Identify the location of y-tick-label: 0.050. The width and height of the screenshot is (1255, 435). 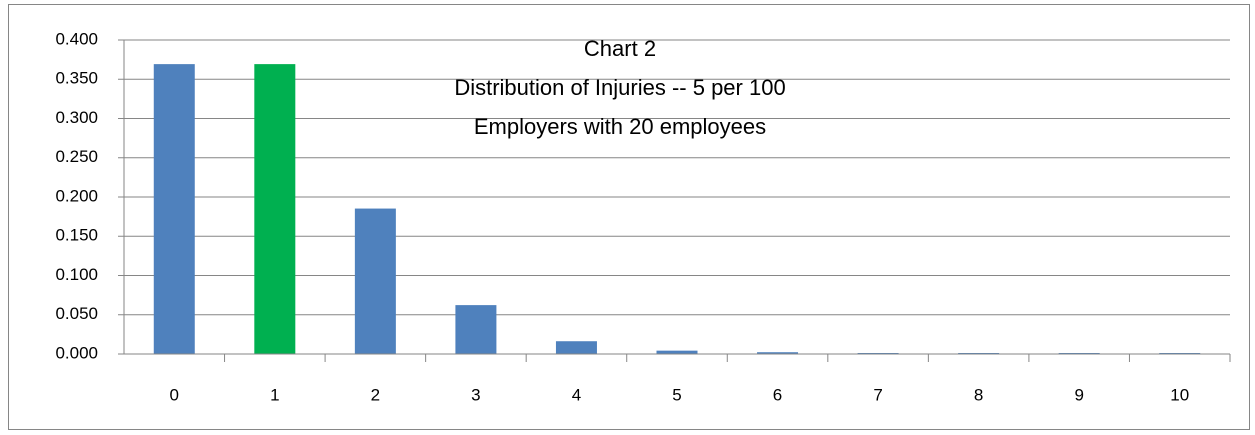
(76, 313).